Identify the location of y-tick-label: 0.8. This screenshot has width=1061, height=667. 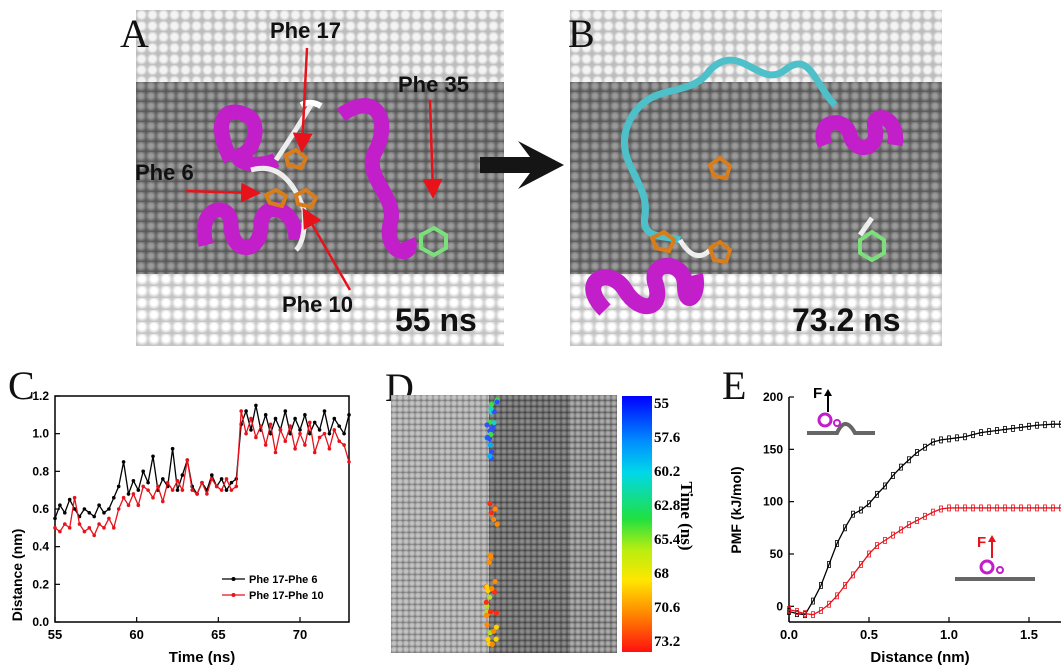
(40, 471).